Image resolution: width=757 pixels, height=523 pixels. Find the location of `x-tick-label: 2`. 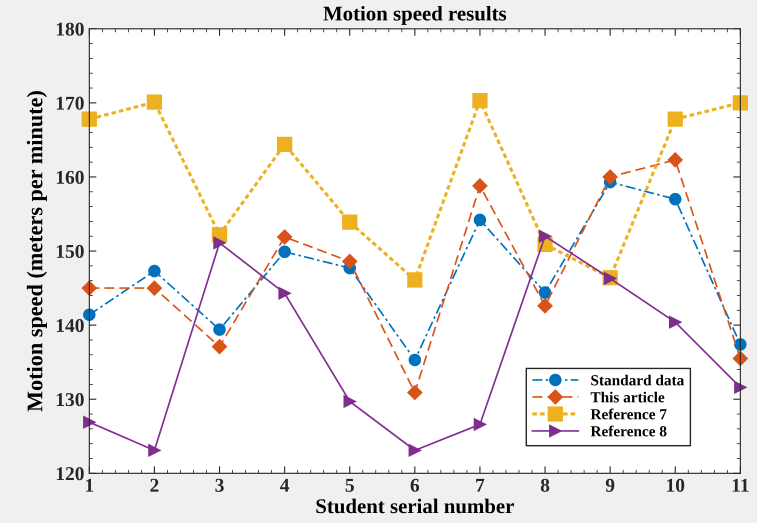

x-tick-label: 2 is located at coordinates (154, 485).